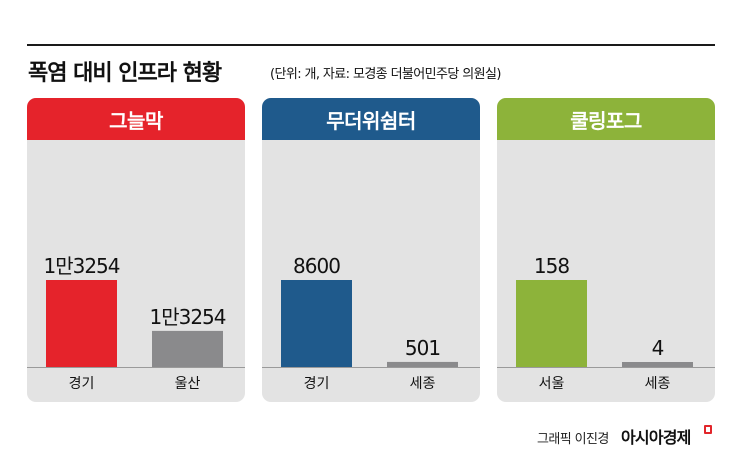 This screenshot has width=745, height=464. What do you see at coordinates (187, 348) in the screenshot?
I see `bar-울산` at bounding box center [187, 348].